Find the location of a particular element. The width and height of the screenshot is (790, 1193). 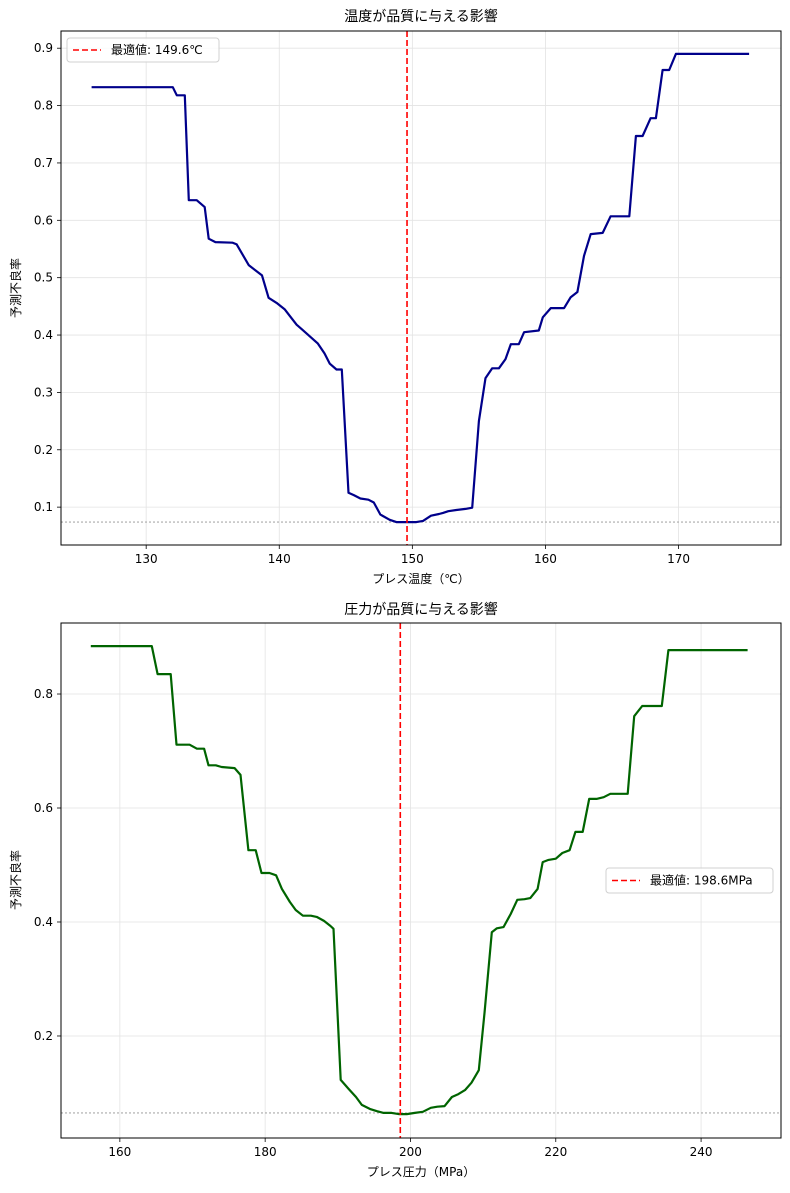

legend: 最適値: 198.6MPa is located at coordinates (689, 880).